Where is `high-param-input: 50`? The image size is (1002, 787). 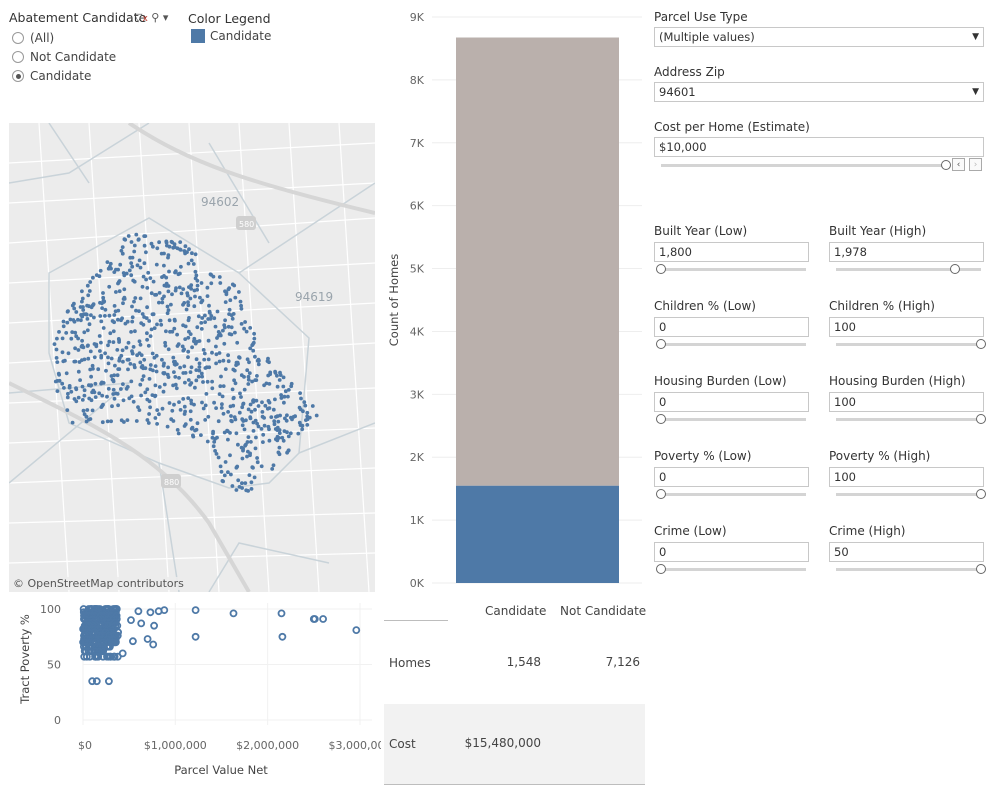 high-param-input: 50 is located at coordinates (906, 552).